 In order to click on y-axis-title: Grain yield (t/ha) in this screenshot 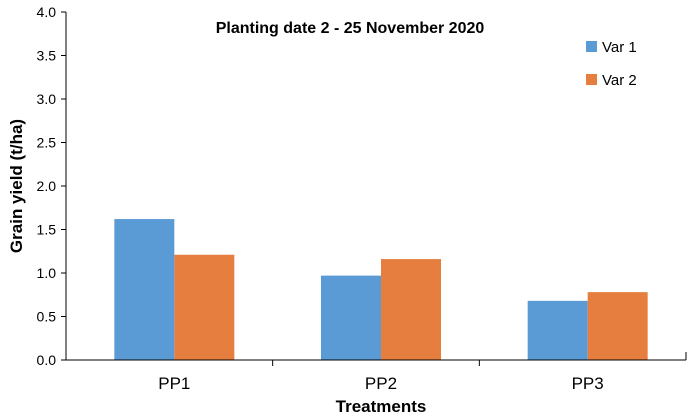, I will do `click(16, 186)`.